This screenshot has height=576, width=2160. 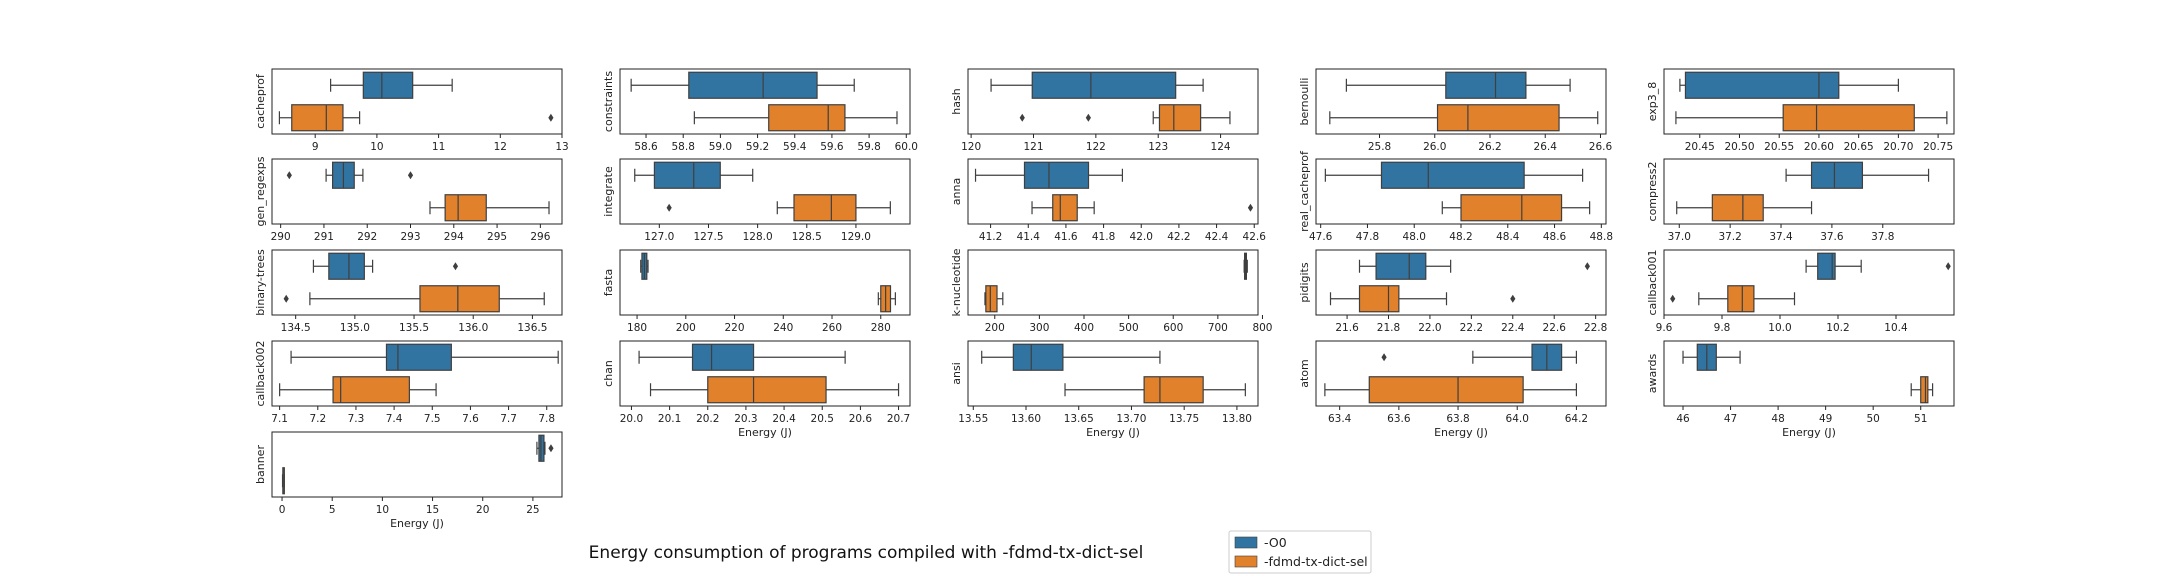 I want to click on x-tick-label: 296, so click(x=540, y=237).